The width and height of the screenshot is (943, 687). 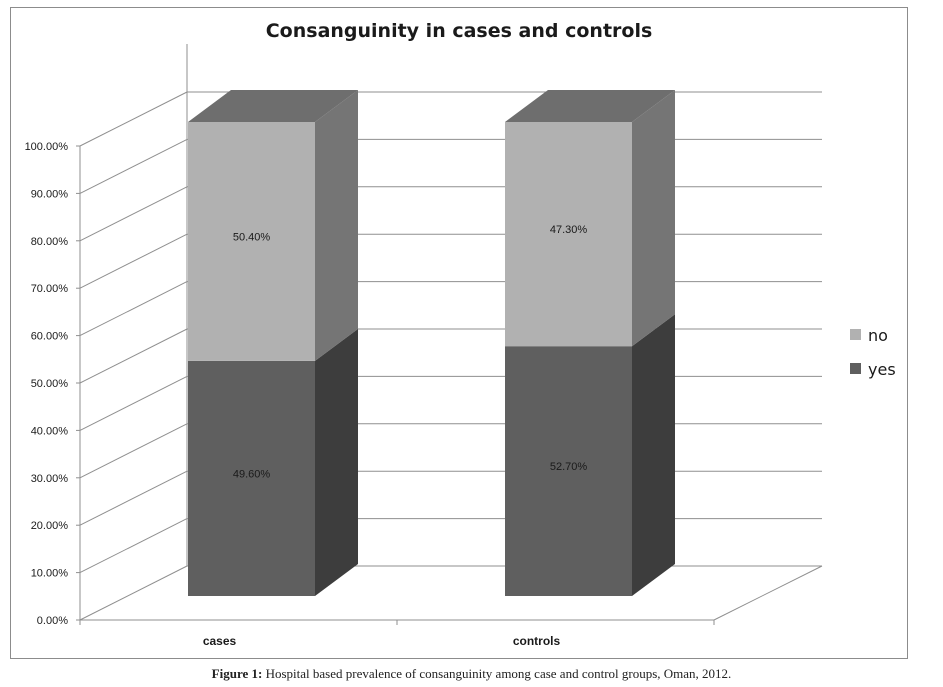 What do you see at coordinates (50, 431) in the screenshot?
I see `y-tick-label: 40.00%` at bounding box center [50, 431].